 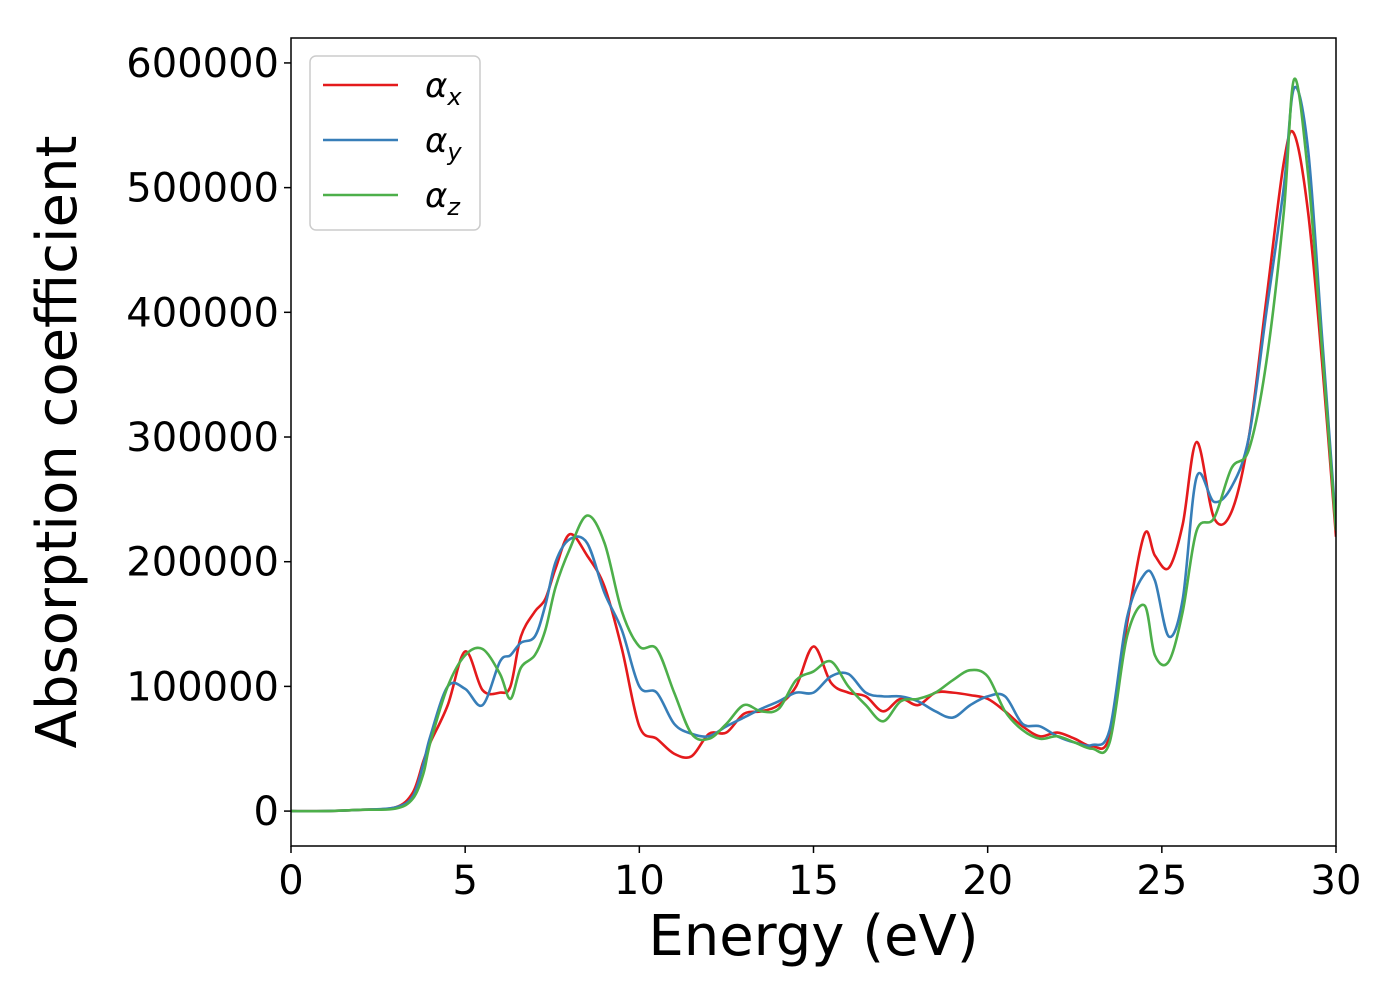 What do you see at coordinates (443, 143) in the screenshot?
I see `legend-label-alpha-y: αy` at bounding box center [443, 143].